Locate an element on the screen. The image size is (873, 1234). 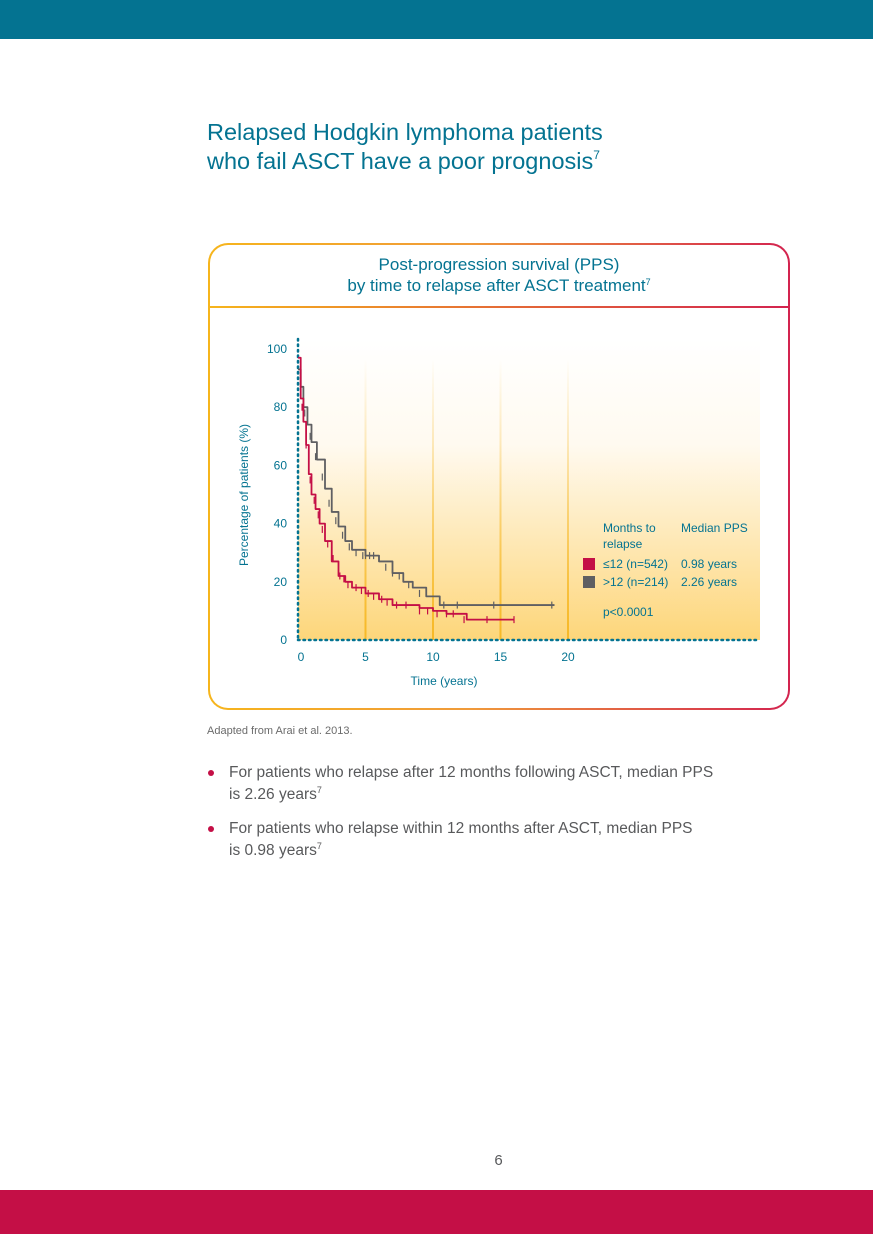
chart-title-reference: 7 is located at coordinates (648, 282).